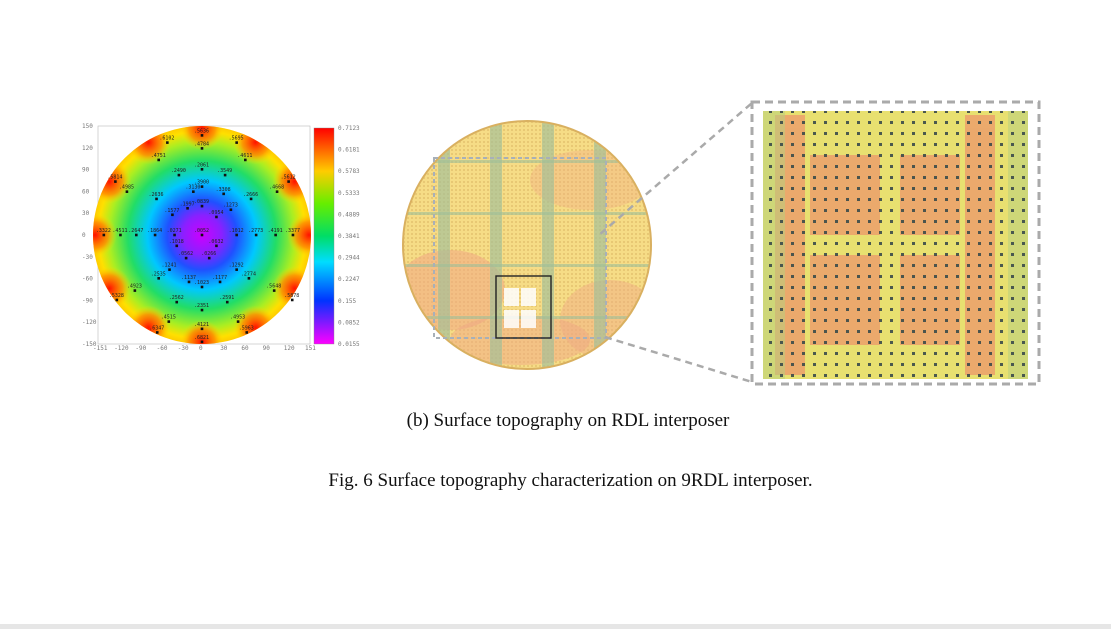 The width and height of the screenshot is (1111, 629). Describe the element at coordinates (223, 190) in the screenshot. I see `measurement-value: .3308` at that location.